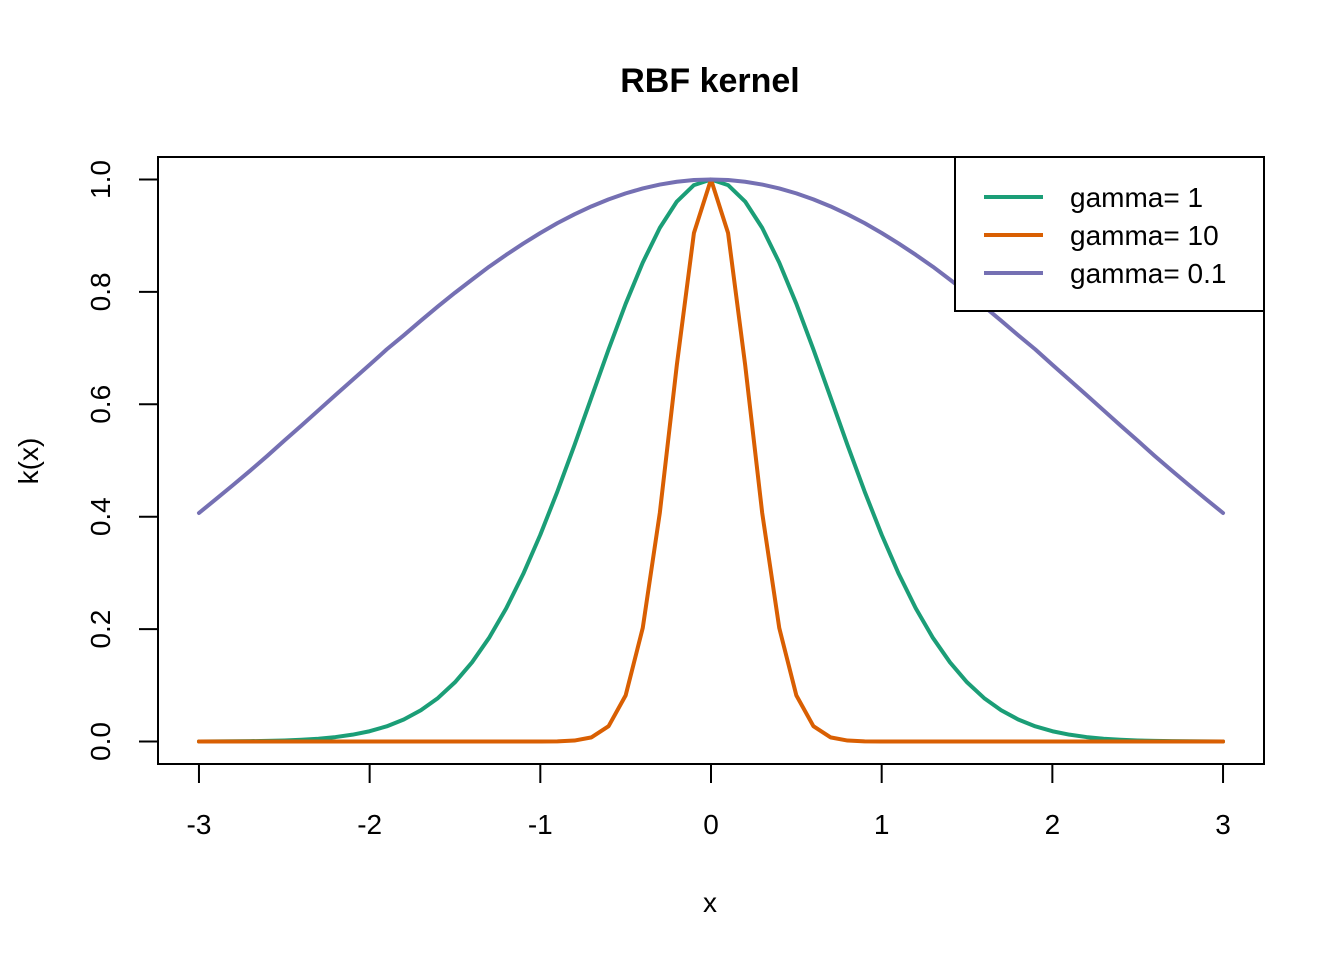  What do you see at coordinates (1144, 235) in the screenshot?
I see `legend-label: gamma= 10` at bounding box center [1144, 235].